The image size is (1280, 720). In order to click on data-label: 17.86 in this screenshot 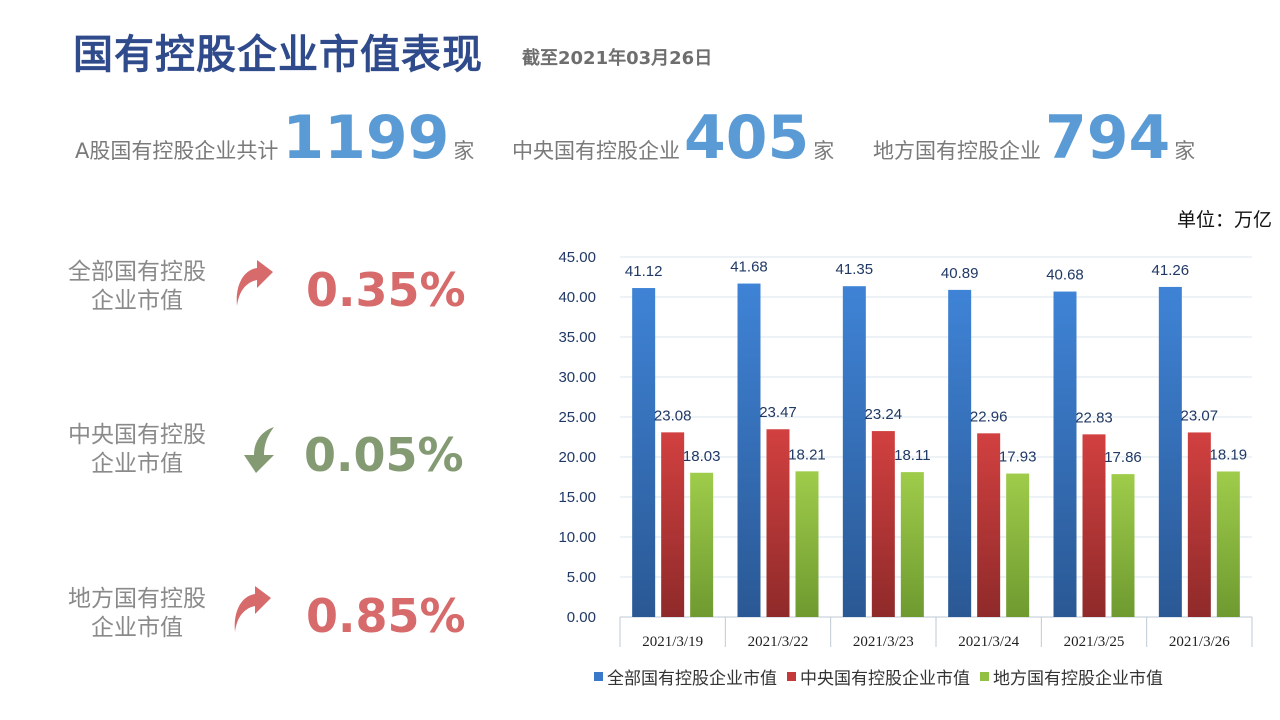, I will do `click(1123, 457)`.